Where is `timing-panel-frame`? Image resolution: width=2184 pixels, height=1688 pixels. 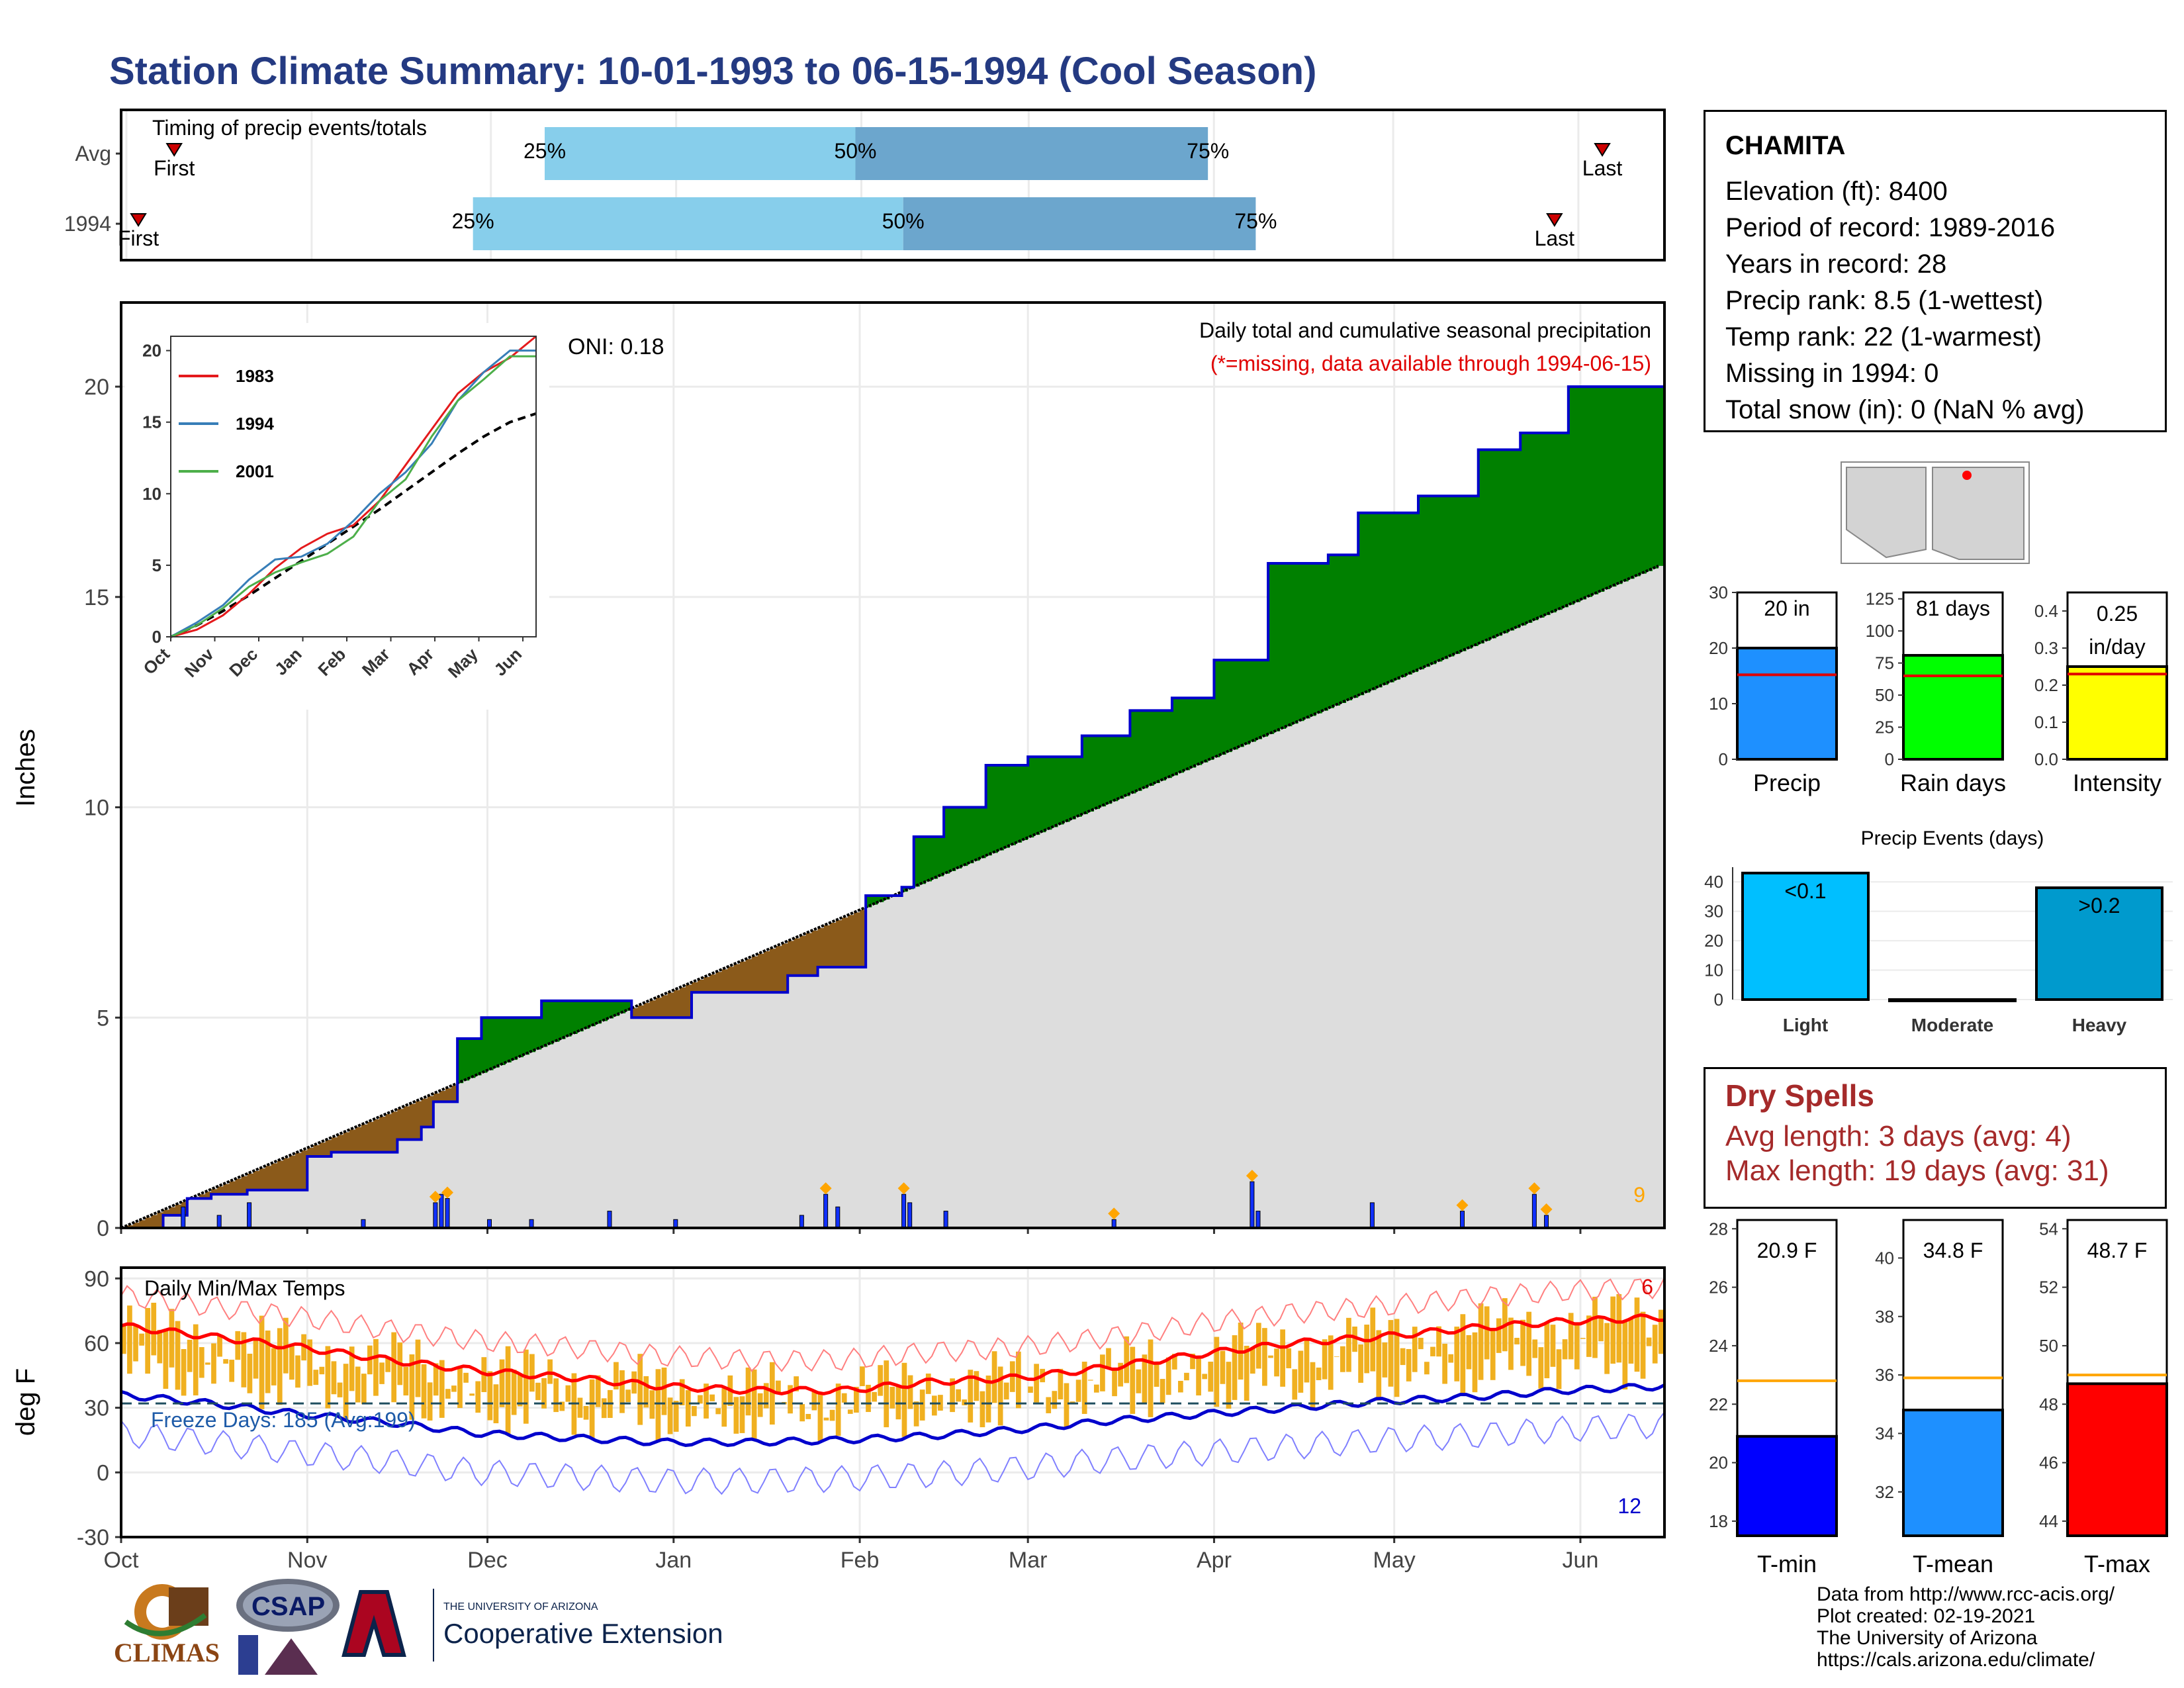
timing-panel-frame is located at coordinates (893, 185).